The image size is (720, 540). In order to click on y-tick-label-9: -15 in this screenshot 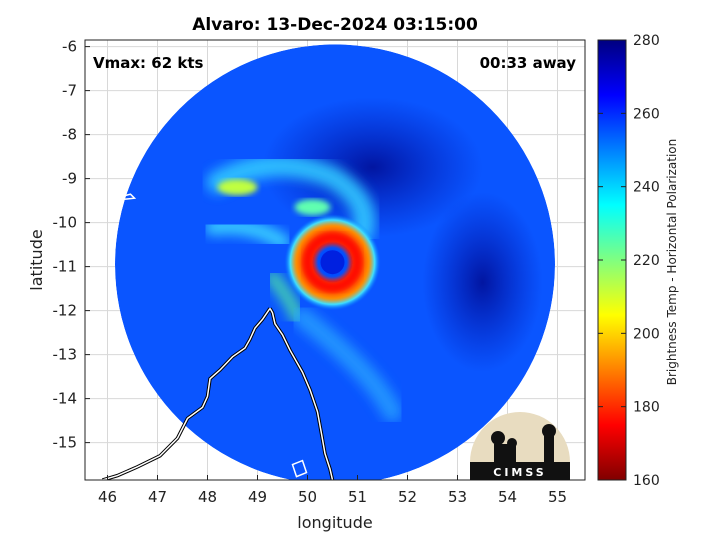, I will do `click(65, 443)`.